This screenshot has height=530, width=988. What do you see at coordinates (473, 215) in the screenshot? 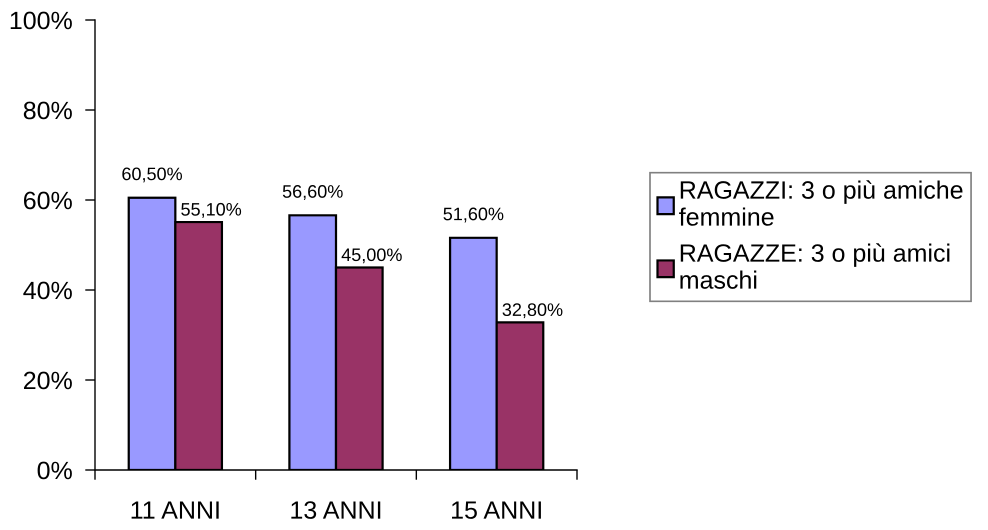
I see `data-label: 51,60%` at bounding box center [473, 215].